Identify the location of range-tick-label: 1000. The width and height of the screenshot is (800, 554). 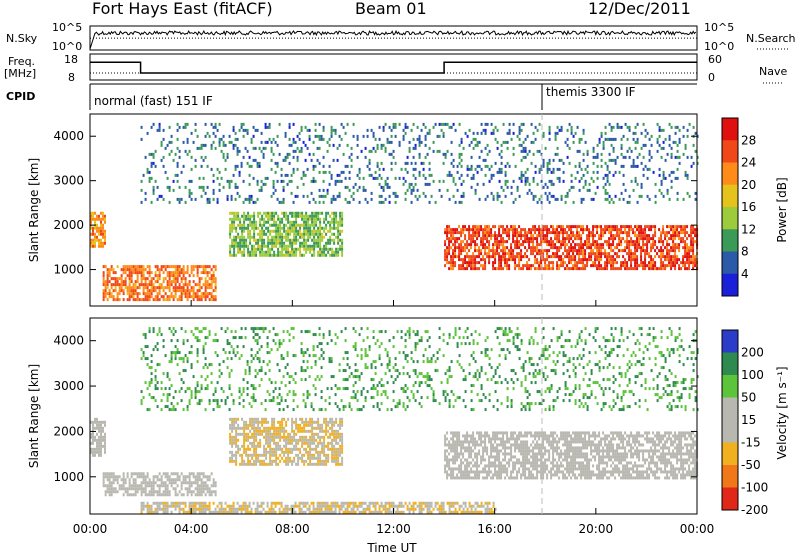
(68, 270).